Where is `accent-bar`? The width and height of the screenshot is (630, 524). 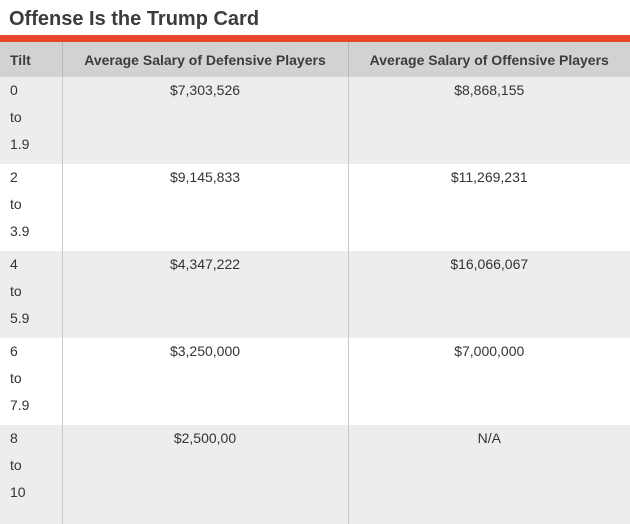
accent-bar is located at coordinates (315, 38).